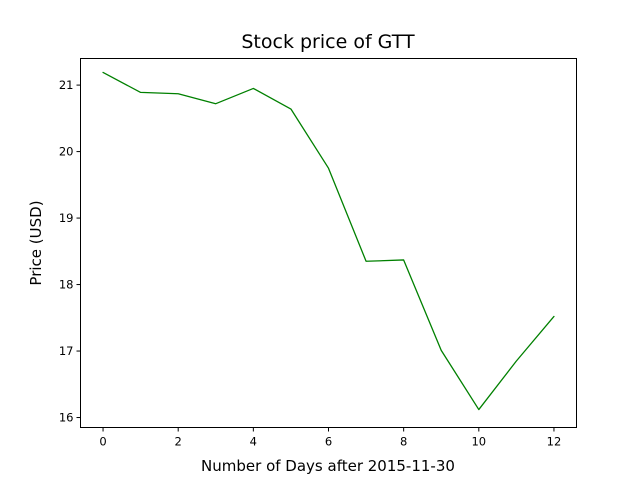 The width and height of the screenshot is (640, 480). I want to click on y-tick-label: 16, so click(66, 418).